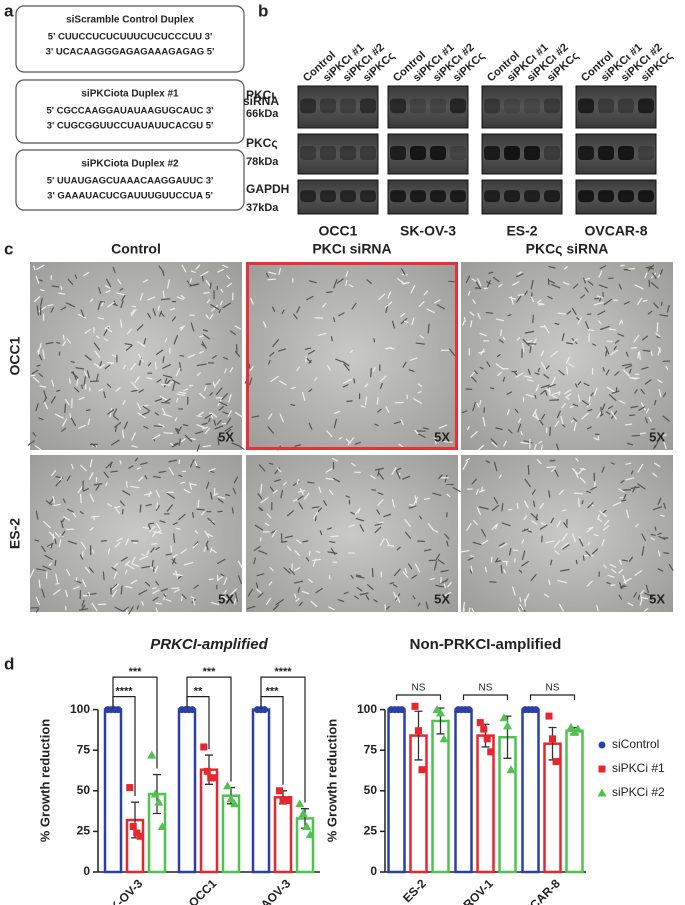  Describe the element at coordinates (352, 356) in the screenshot. I see `micrograph` at that location.